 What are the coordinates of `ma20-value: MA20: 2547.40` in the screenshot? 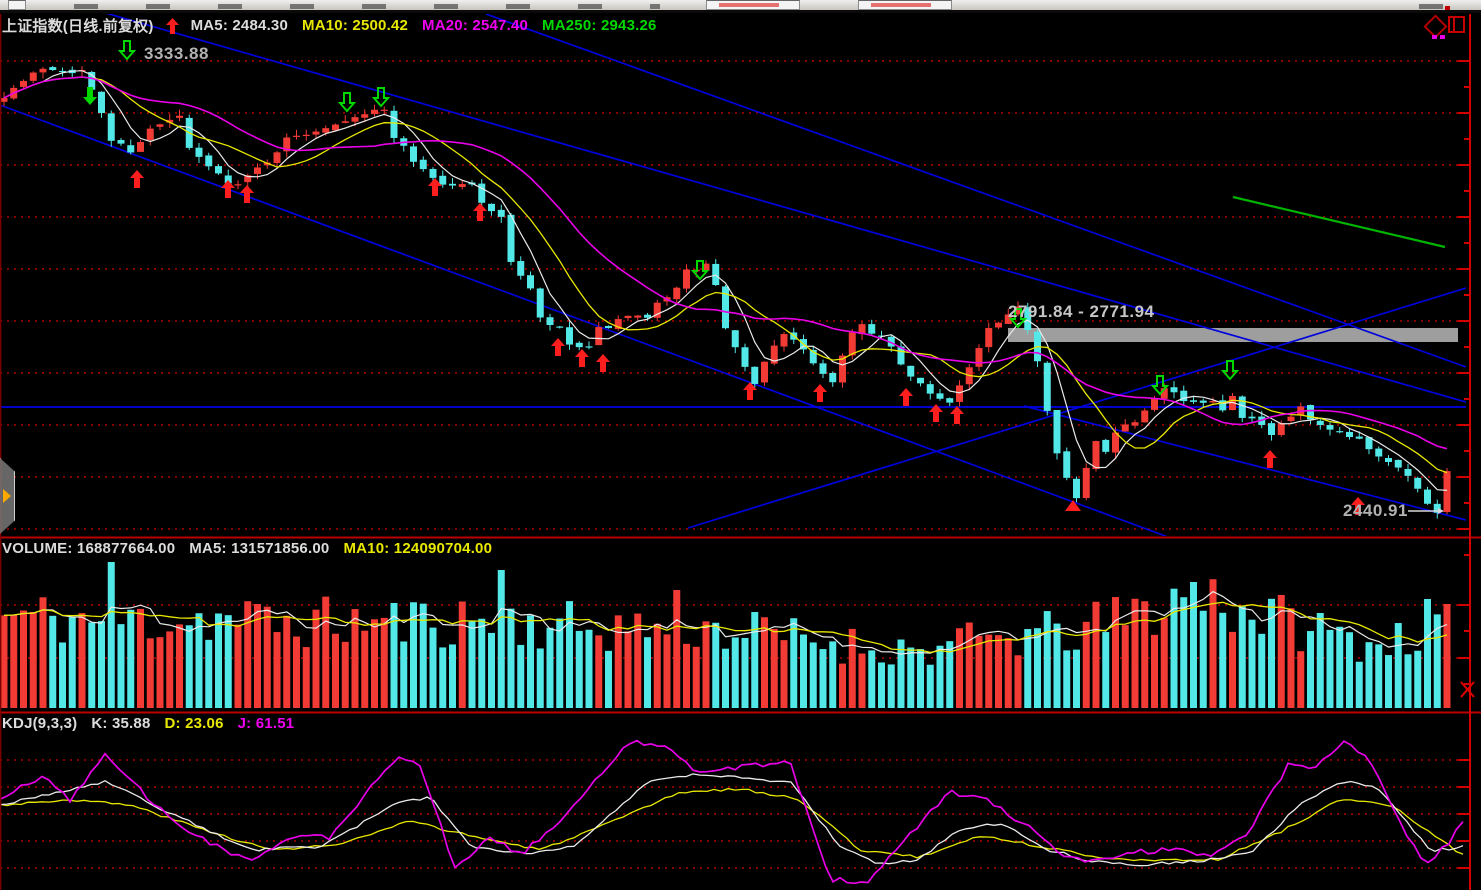 It's located at (475, 25).